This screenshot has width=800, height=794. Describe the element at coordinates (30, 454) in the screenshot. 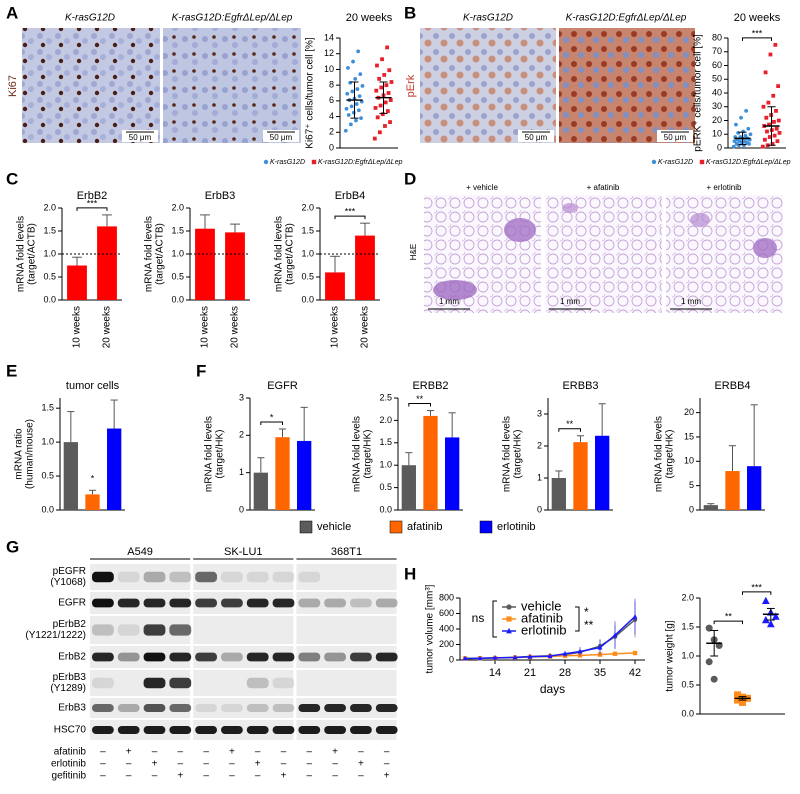

I see `y-axis-label: (human/mouse)` at that location.